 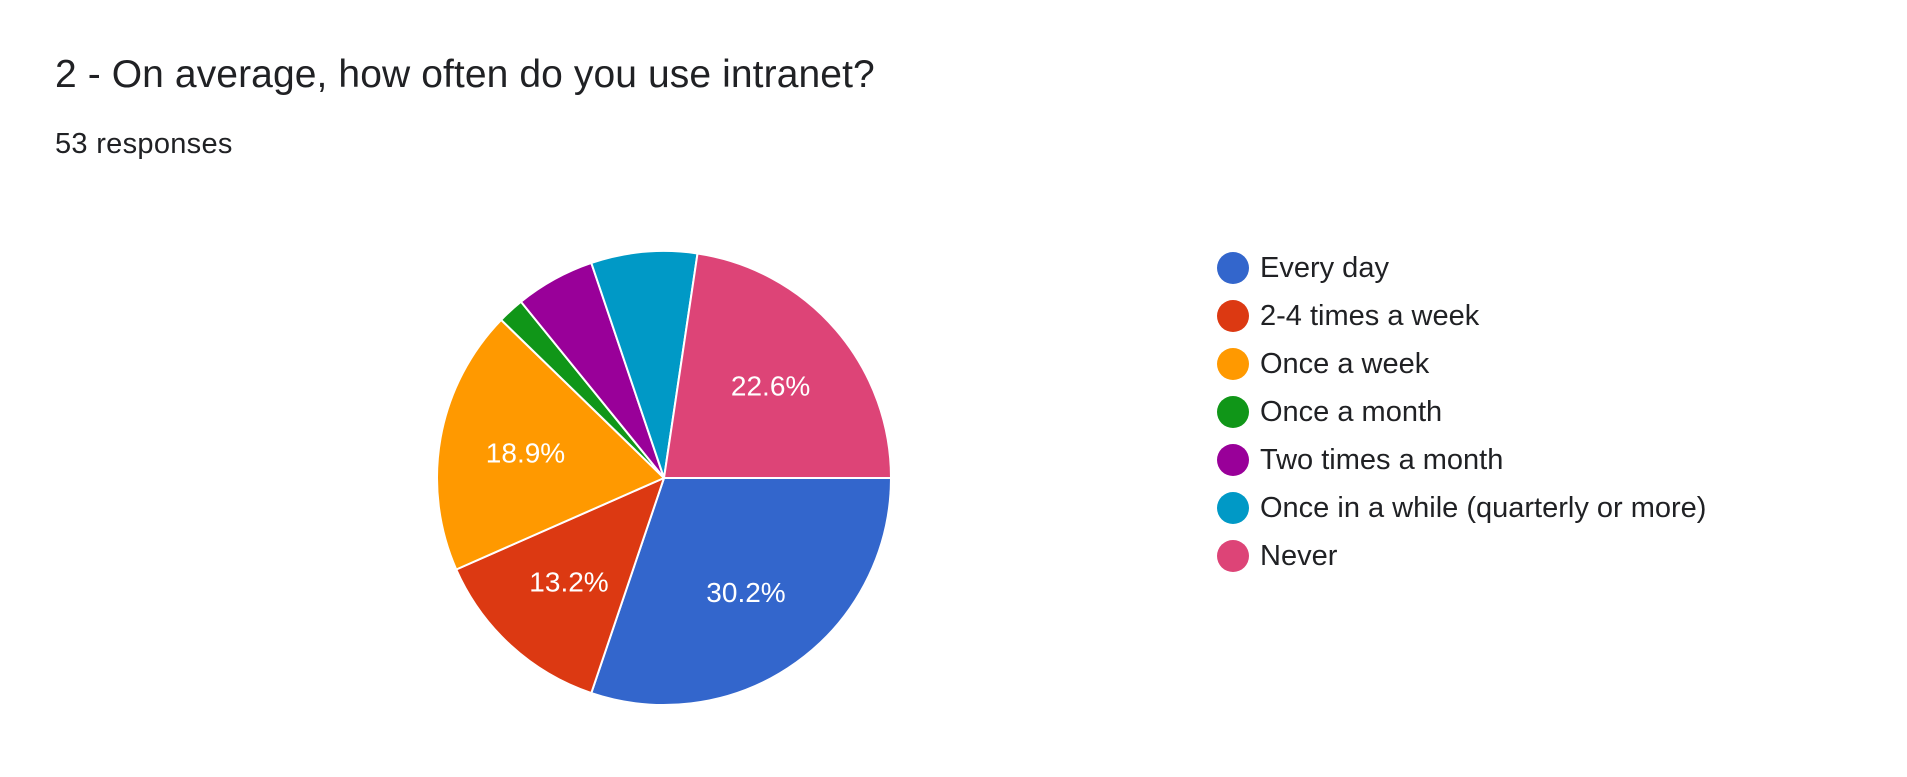 I want to click on pie-slice-once-a-week, so click(x=550, y=444).